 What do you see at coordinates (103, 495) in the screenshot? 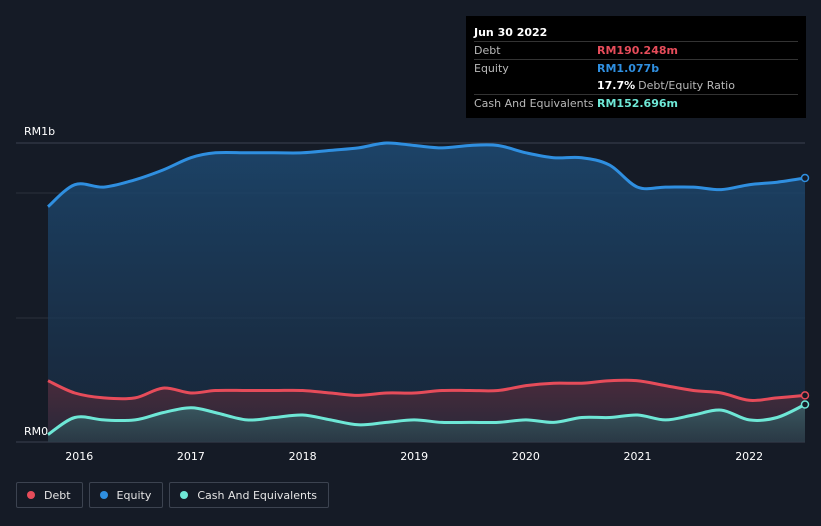
I see `equity-dot-icon` at bounding box center [103, 495].